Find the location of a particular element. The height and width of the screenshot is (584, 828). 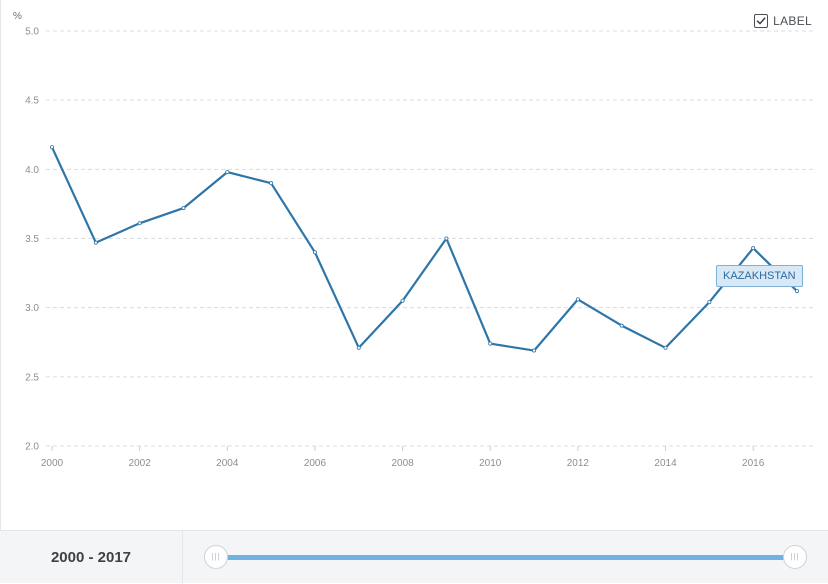

year-range-footer: 2000 - 2017 ||| ||| is located at coordinates (414, 557).